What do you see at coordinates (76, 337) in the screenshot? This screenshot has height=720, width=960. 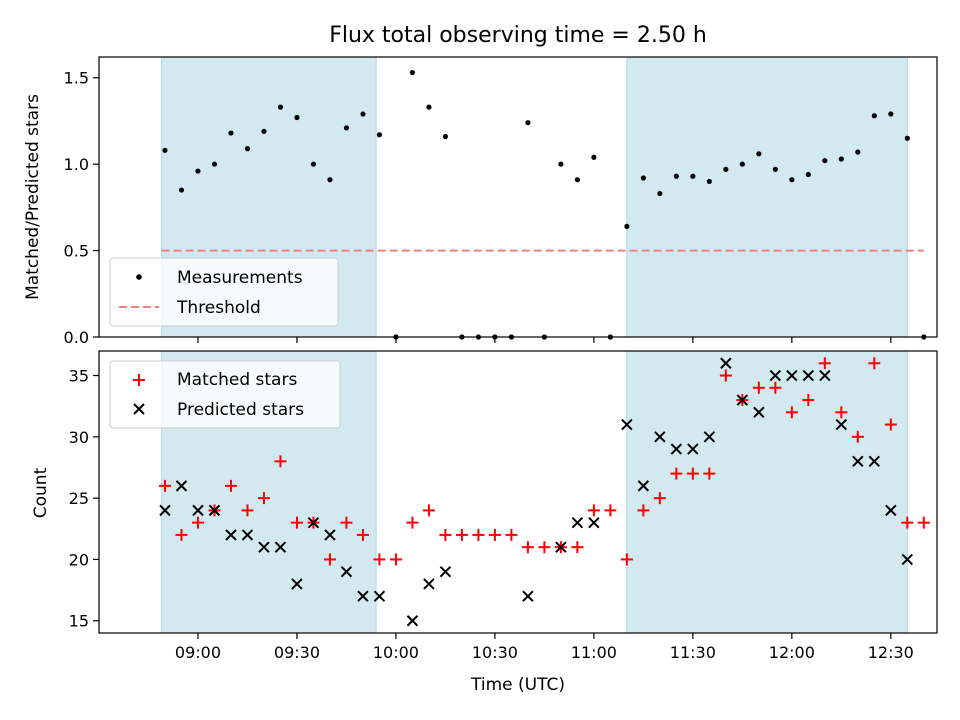 I see `ratio-ytick-label: 0.0` at bounding box center [76, 337].